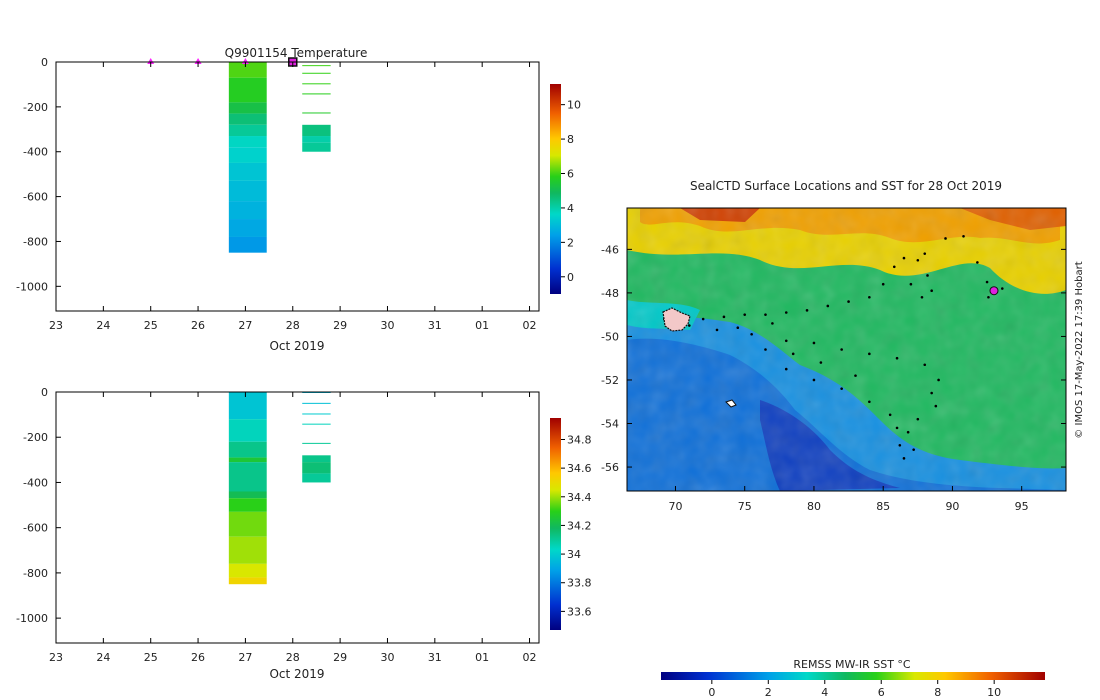 The width and height of the screenshot is (1100, 700). What do you see at coordinates (44, 392) in the screenshot?
I see `y-tick-label: 0` at bounding box center [44, 392].